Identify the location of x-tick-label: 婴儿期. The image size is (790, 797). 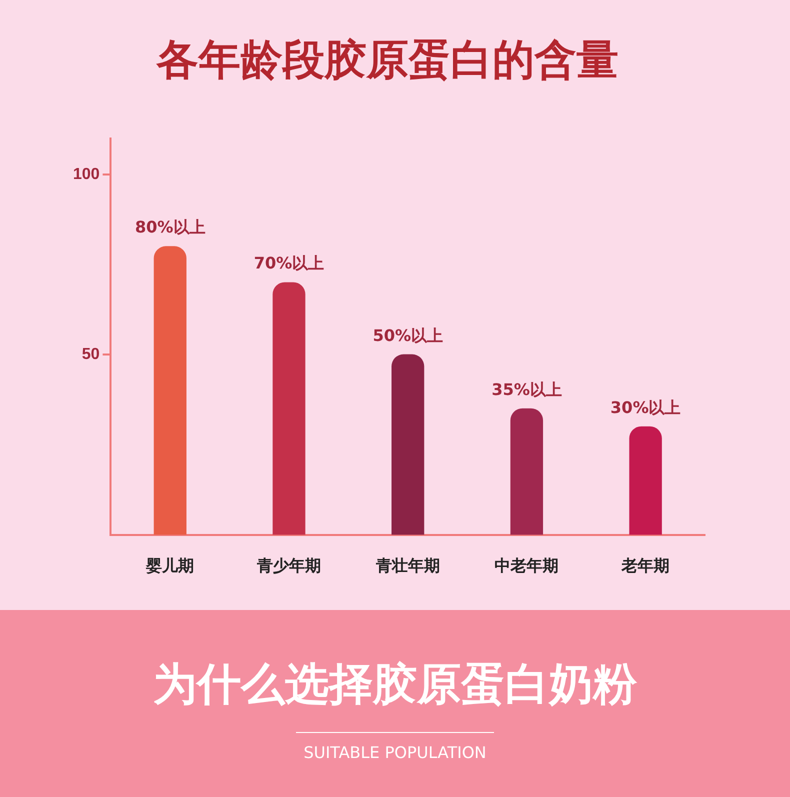
(169, 565).